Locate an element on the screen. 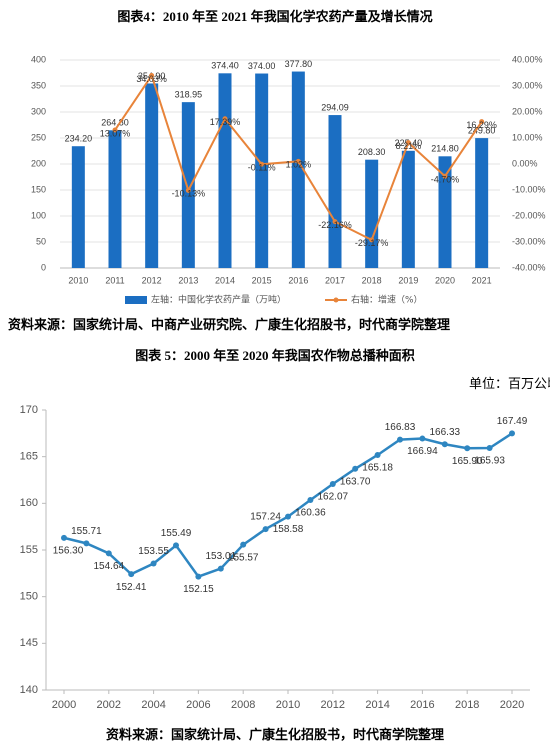 This screenshot has width=550, height=750. data-label: 156.30 is located at coordinates (68, 551).